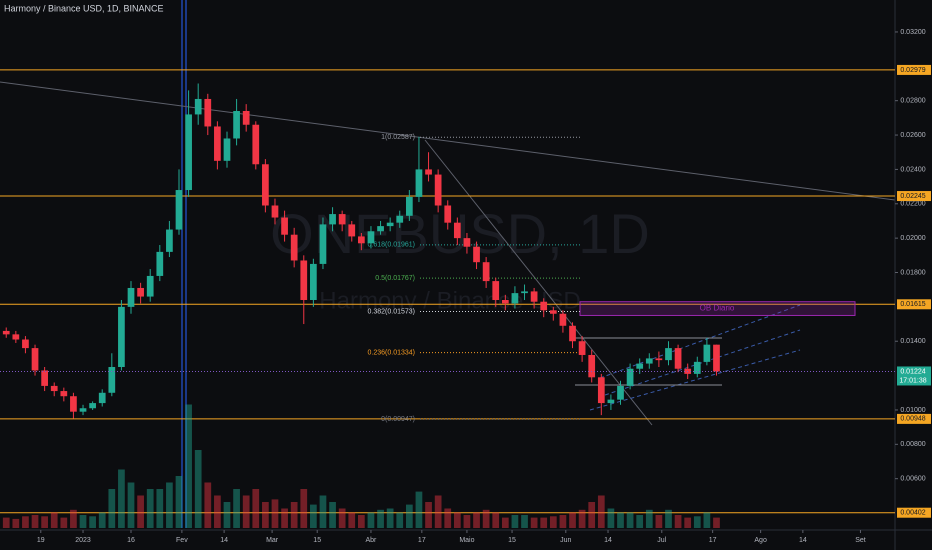 The width and height of the screenshot is (932, 550). Describe the element at coordinates (391, 352) in the screenshot. I see `fib-label: 0.236(0.01334)` at that location.